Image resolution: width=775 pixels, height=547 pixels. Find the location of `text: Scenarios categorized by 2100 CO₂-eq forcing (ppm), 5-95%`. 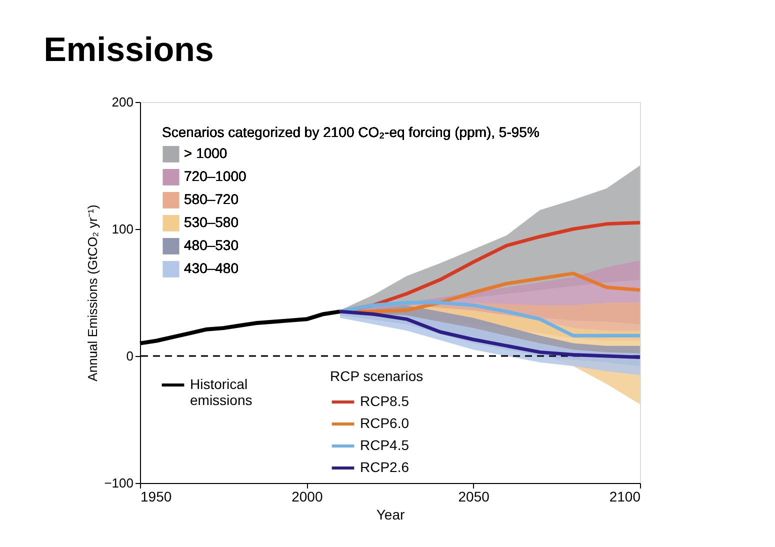

text: Scenarios categorized by 2100 CO₂-eq forcing (ppm), 5-95% is located at coordinates (351, 132).